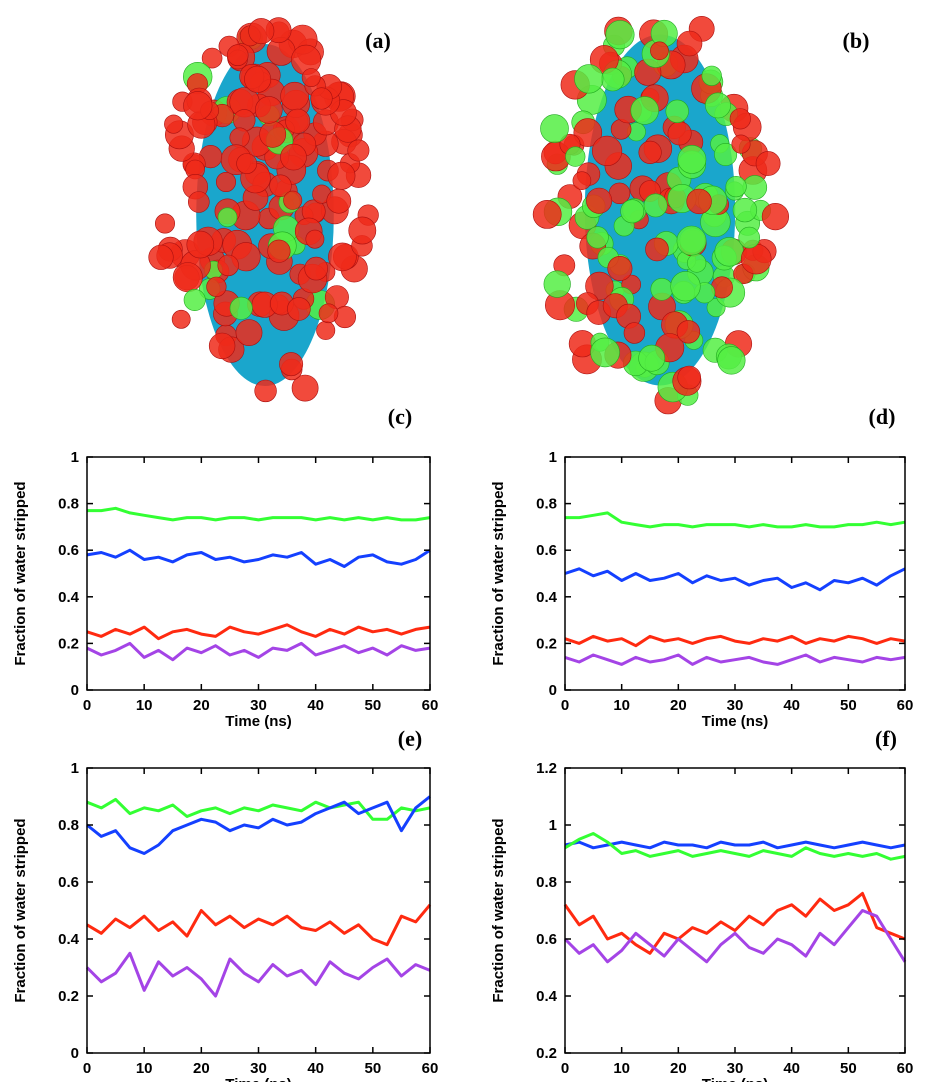  Describe the element at coordinates (201, 705) in the screenshot. I see `x-tick-label: 20` at that location.